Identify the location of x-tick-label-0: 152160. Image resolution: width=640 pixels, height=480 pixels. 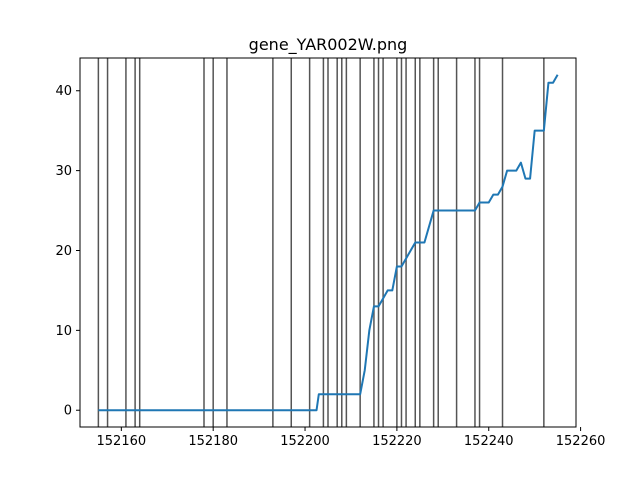
(122, 441).